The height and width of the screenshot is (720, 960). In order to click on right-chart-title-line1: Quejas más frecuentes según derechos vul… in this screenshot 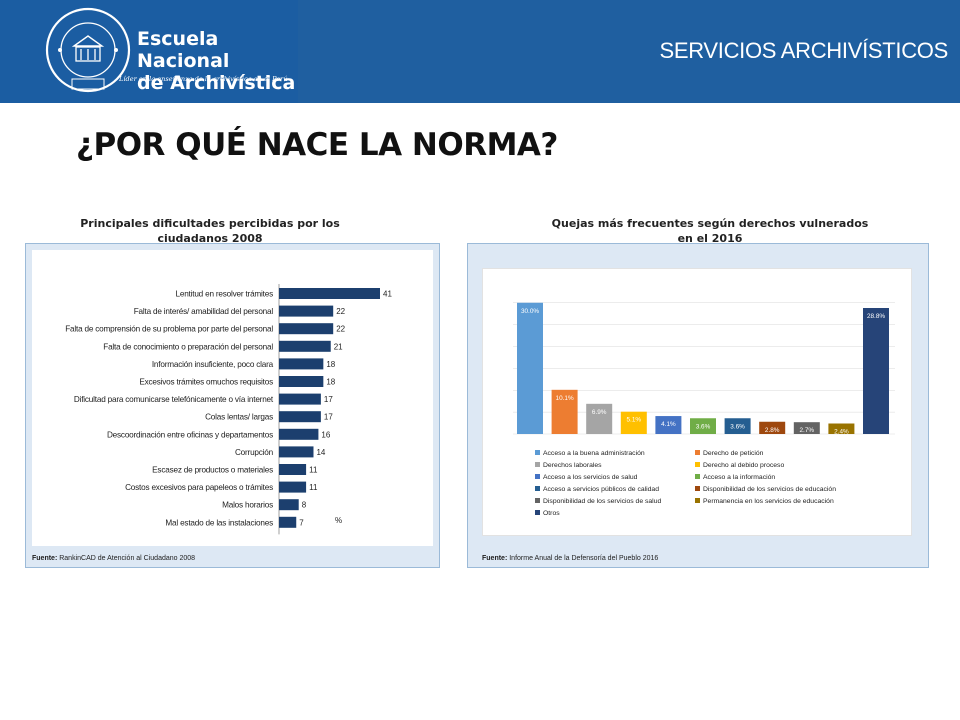, I will do `click(710, 223)`.